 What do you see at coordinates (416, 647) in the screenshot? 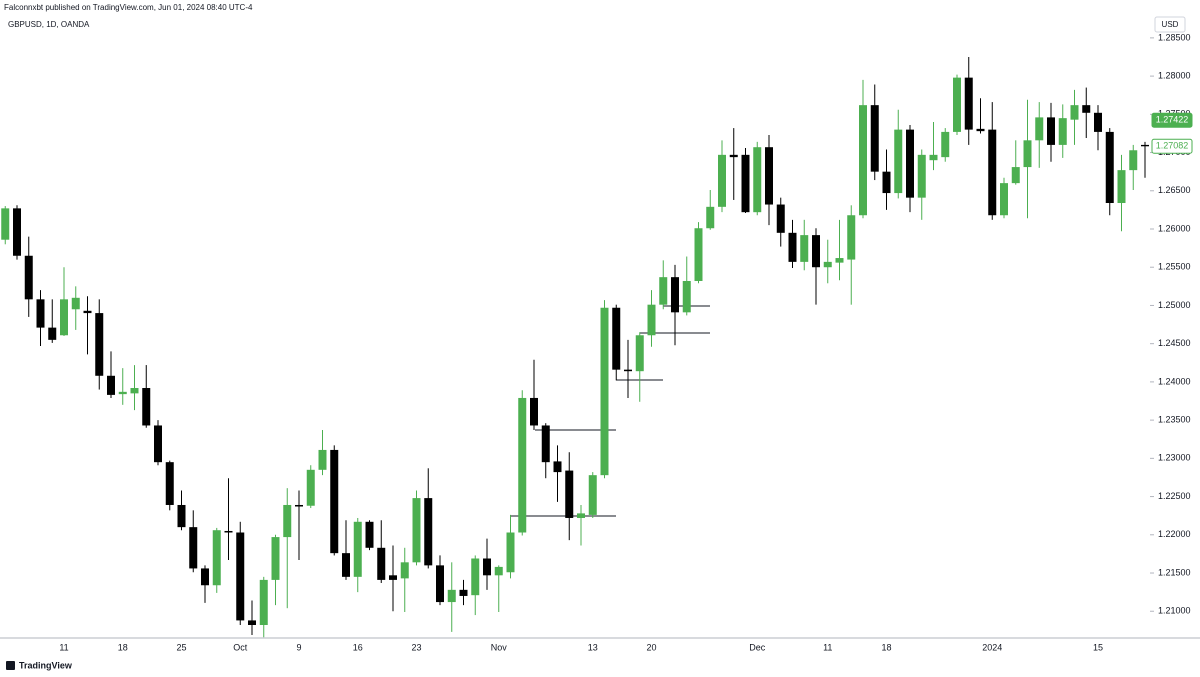
I see `x-tick-label: 23` at bounding box center [416, 647].